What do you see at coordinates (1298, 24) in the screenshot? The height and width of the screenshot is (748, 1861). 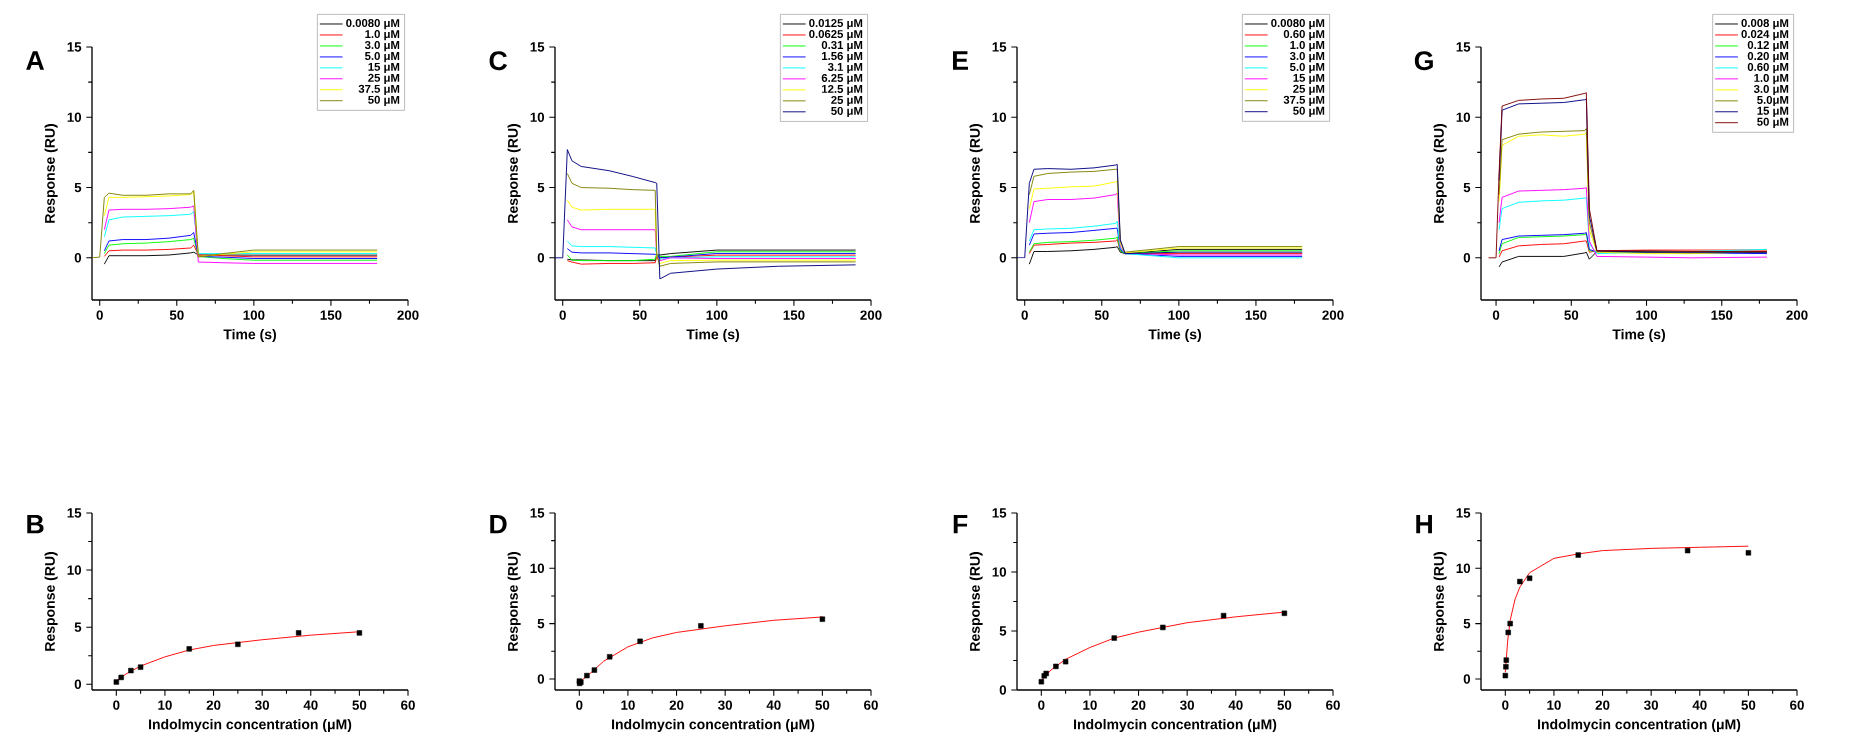 I see `legend-label: 0.0080 μM` at bounding box center [1298, 24].